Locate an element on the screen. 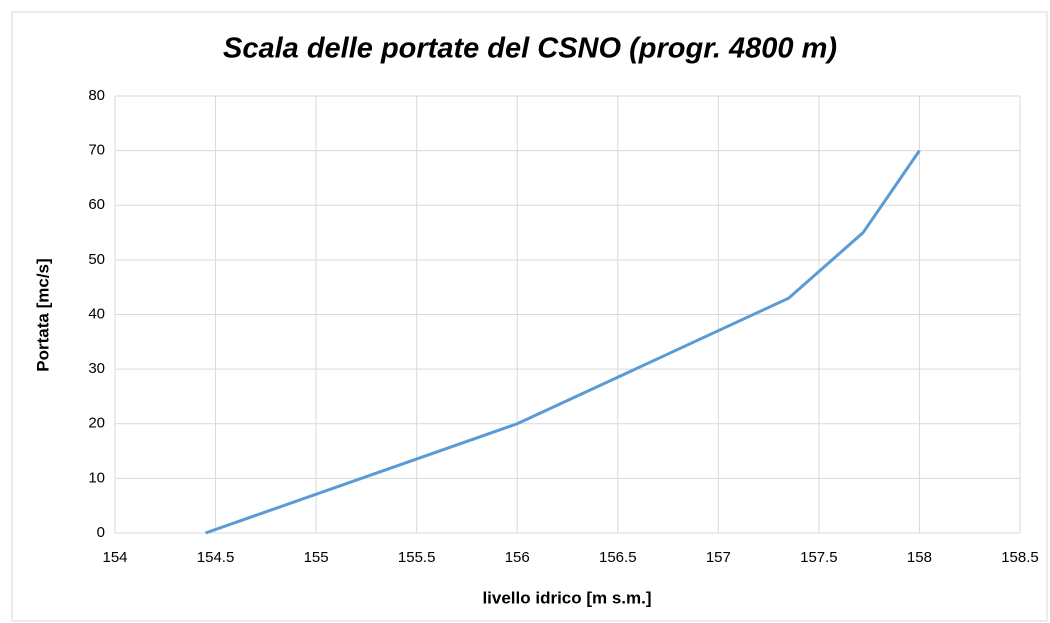 This screenshot has height=623, width=1050. x-tick-label: 156.5 is located at coordinates (618, 557).